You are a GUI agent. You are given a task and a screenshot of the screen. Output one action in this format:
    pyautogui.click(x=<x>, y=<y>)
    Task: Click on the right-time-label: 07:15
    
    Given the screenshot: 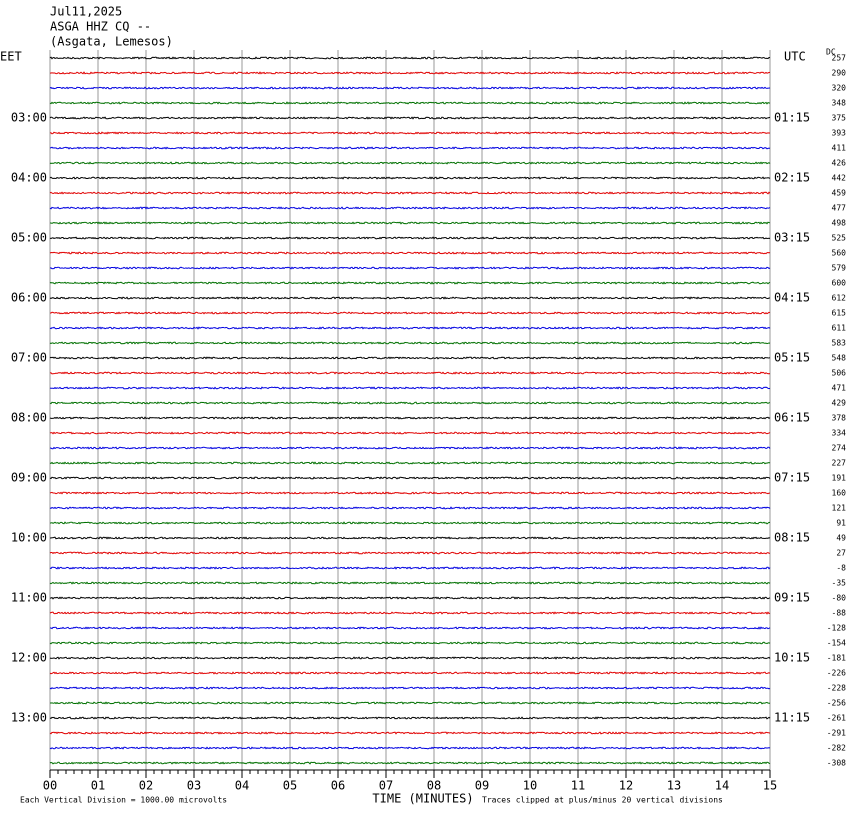 What is the action you would take?
    pyautogui.click(x=792, y=478)
    